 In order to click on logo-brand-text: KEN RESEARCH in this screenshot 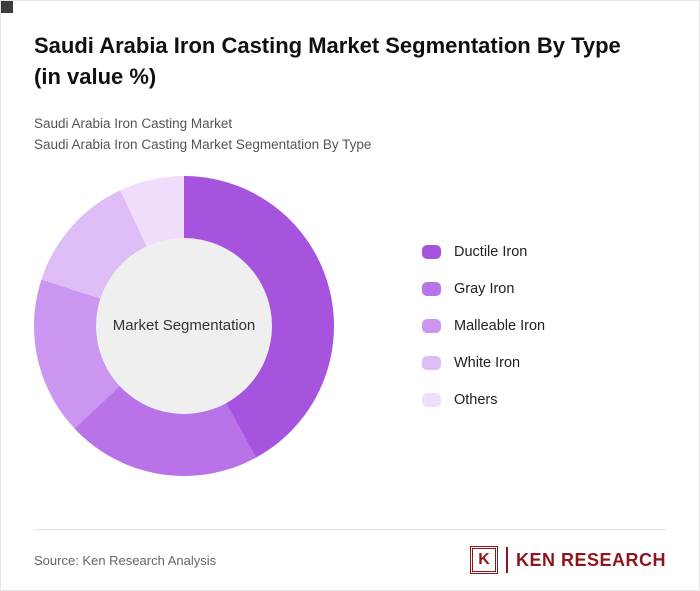, I will do `click(590, 559)`.